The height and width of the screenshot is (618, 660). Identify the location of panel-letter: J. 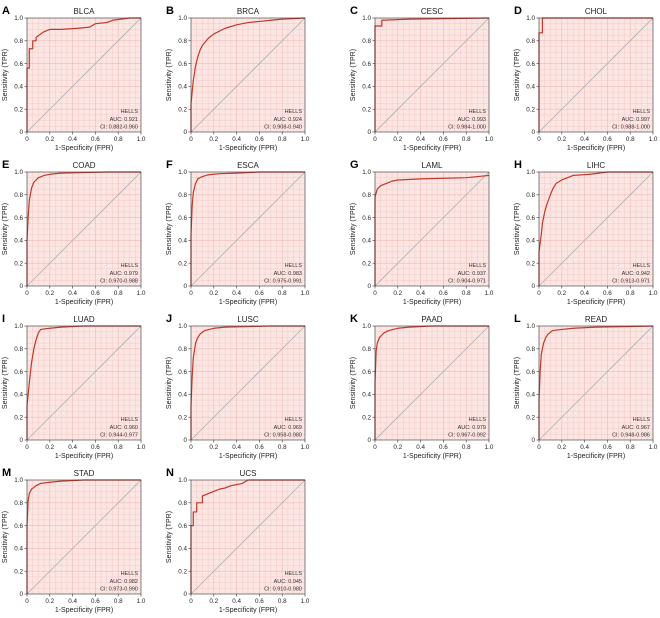
(169, 319).